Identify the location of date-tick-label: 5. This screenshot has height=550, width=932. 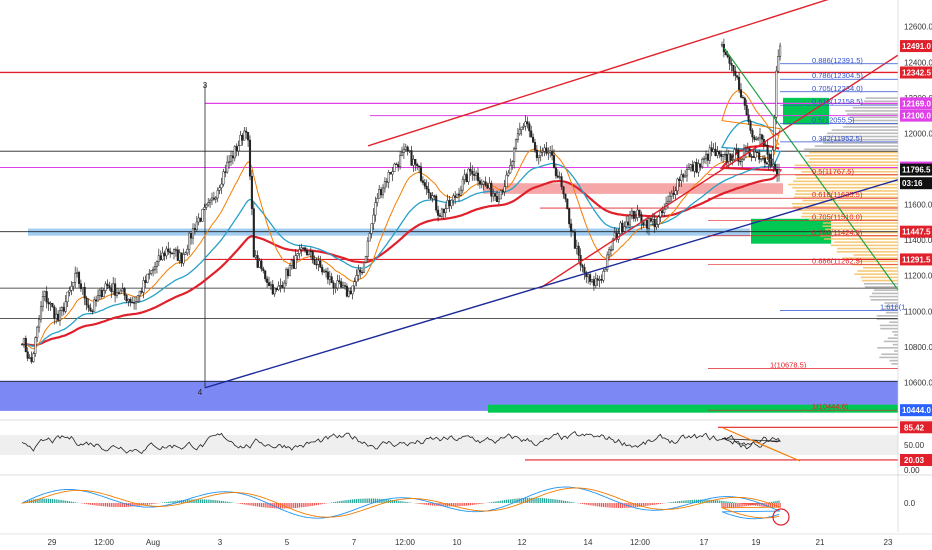
(287, 542).